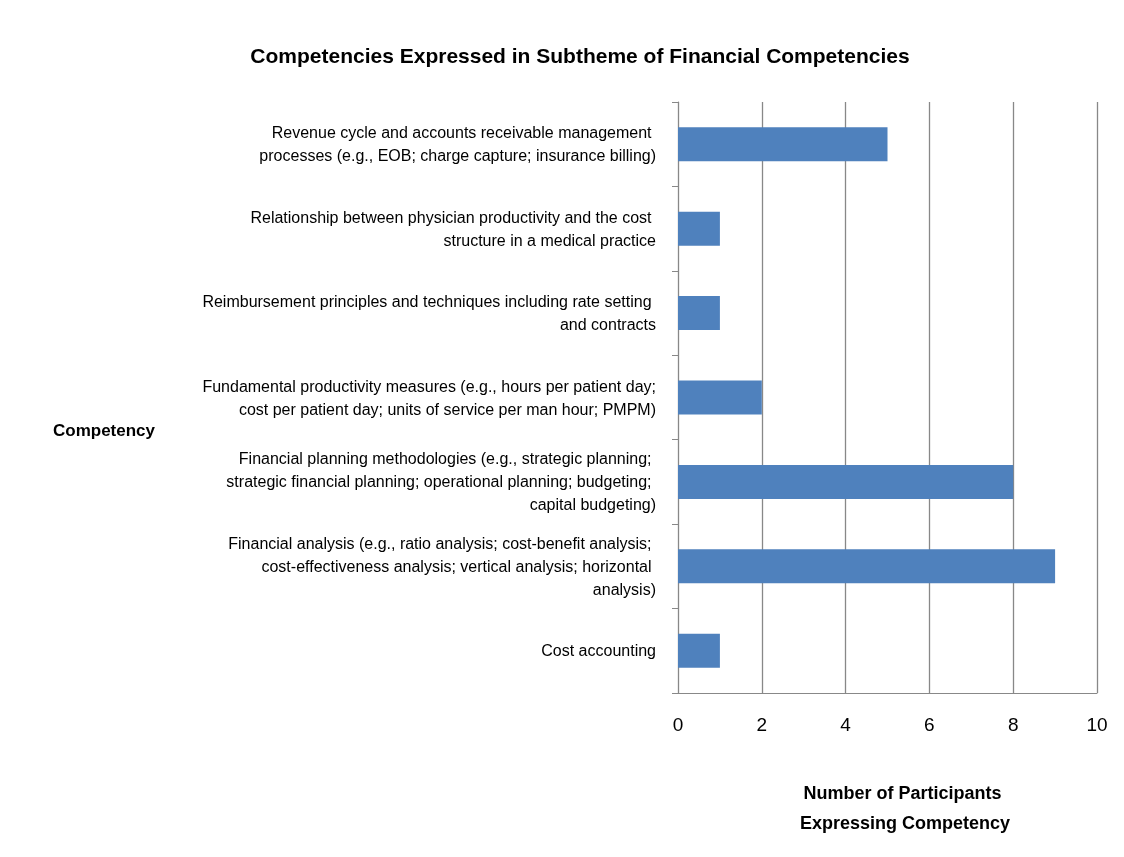 This screenshot has width=1124, height=857. Describe the element at coordinates (429, 313) in the screenshot. I see `y-tick-label: Reimbursement principles and techniques including rate setting and contracts` at that location.